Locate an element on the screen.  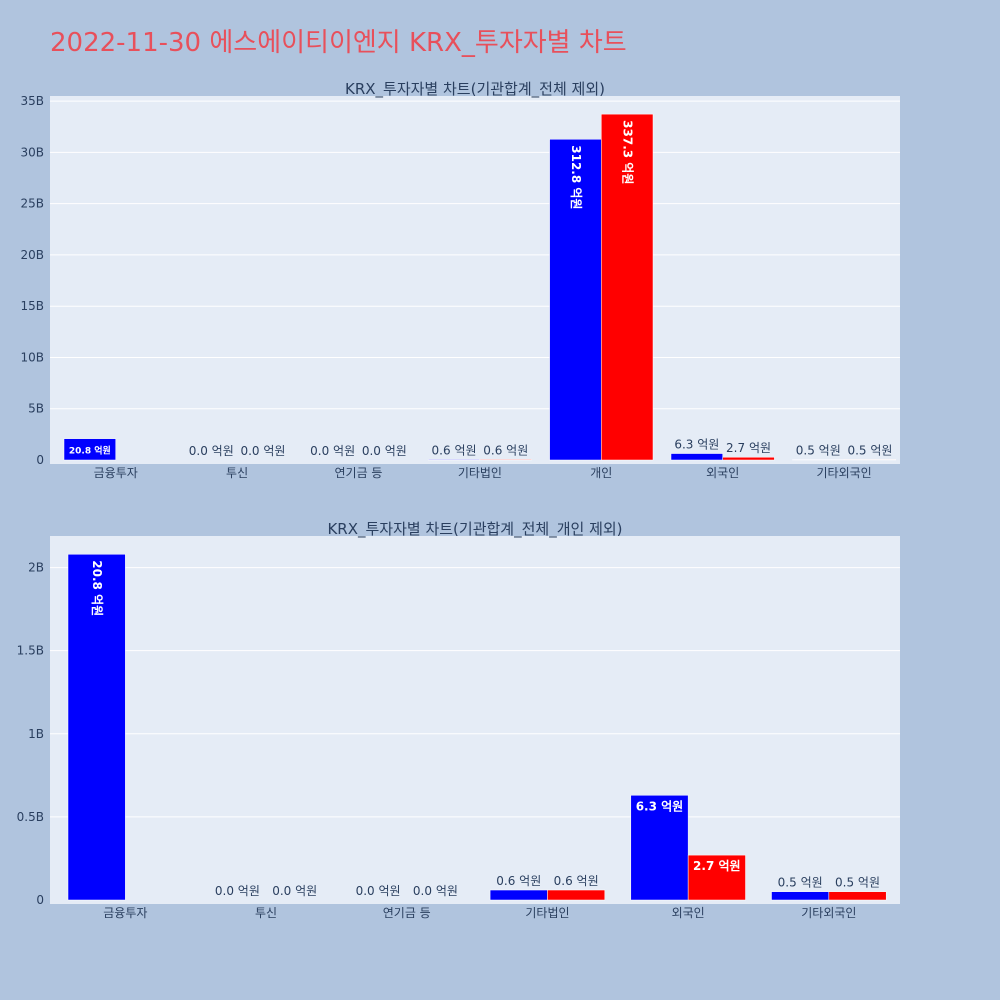
y-tick-label: 2B is located at coordinates (36, 568).